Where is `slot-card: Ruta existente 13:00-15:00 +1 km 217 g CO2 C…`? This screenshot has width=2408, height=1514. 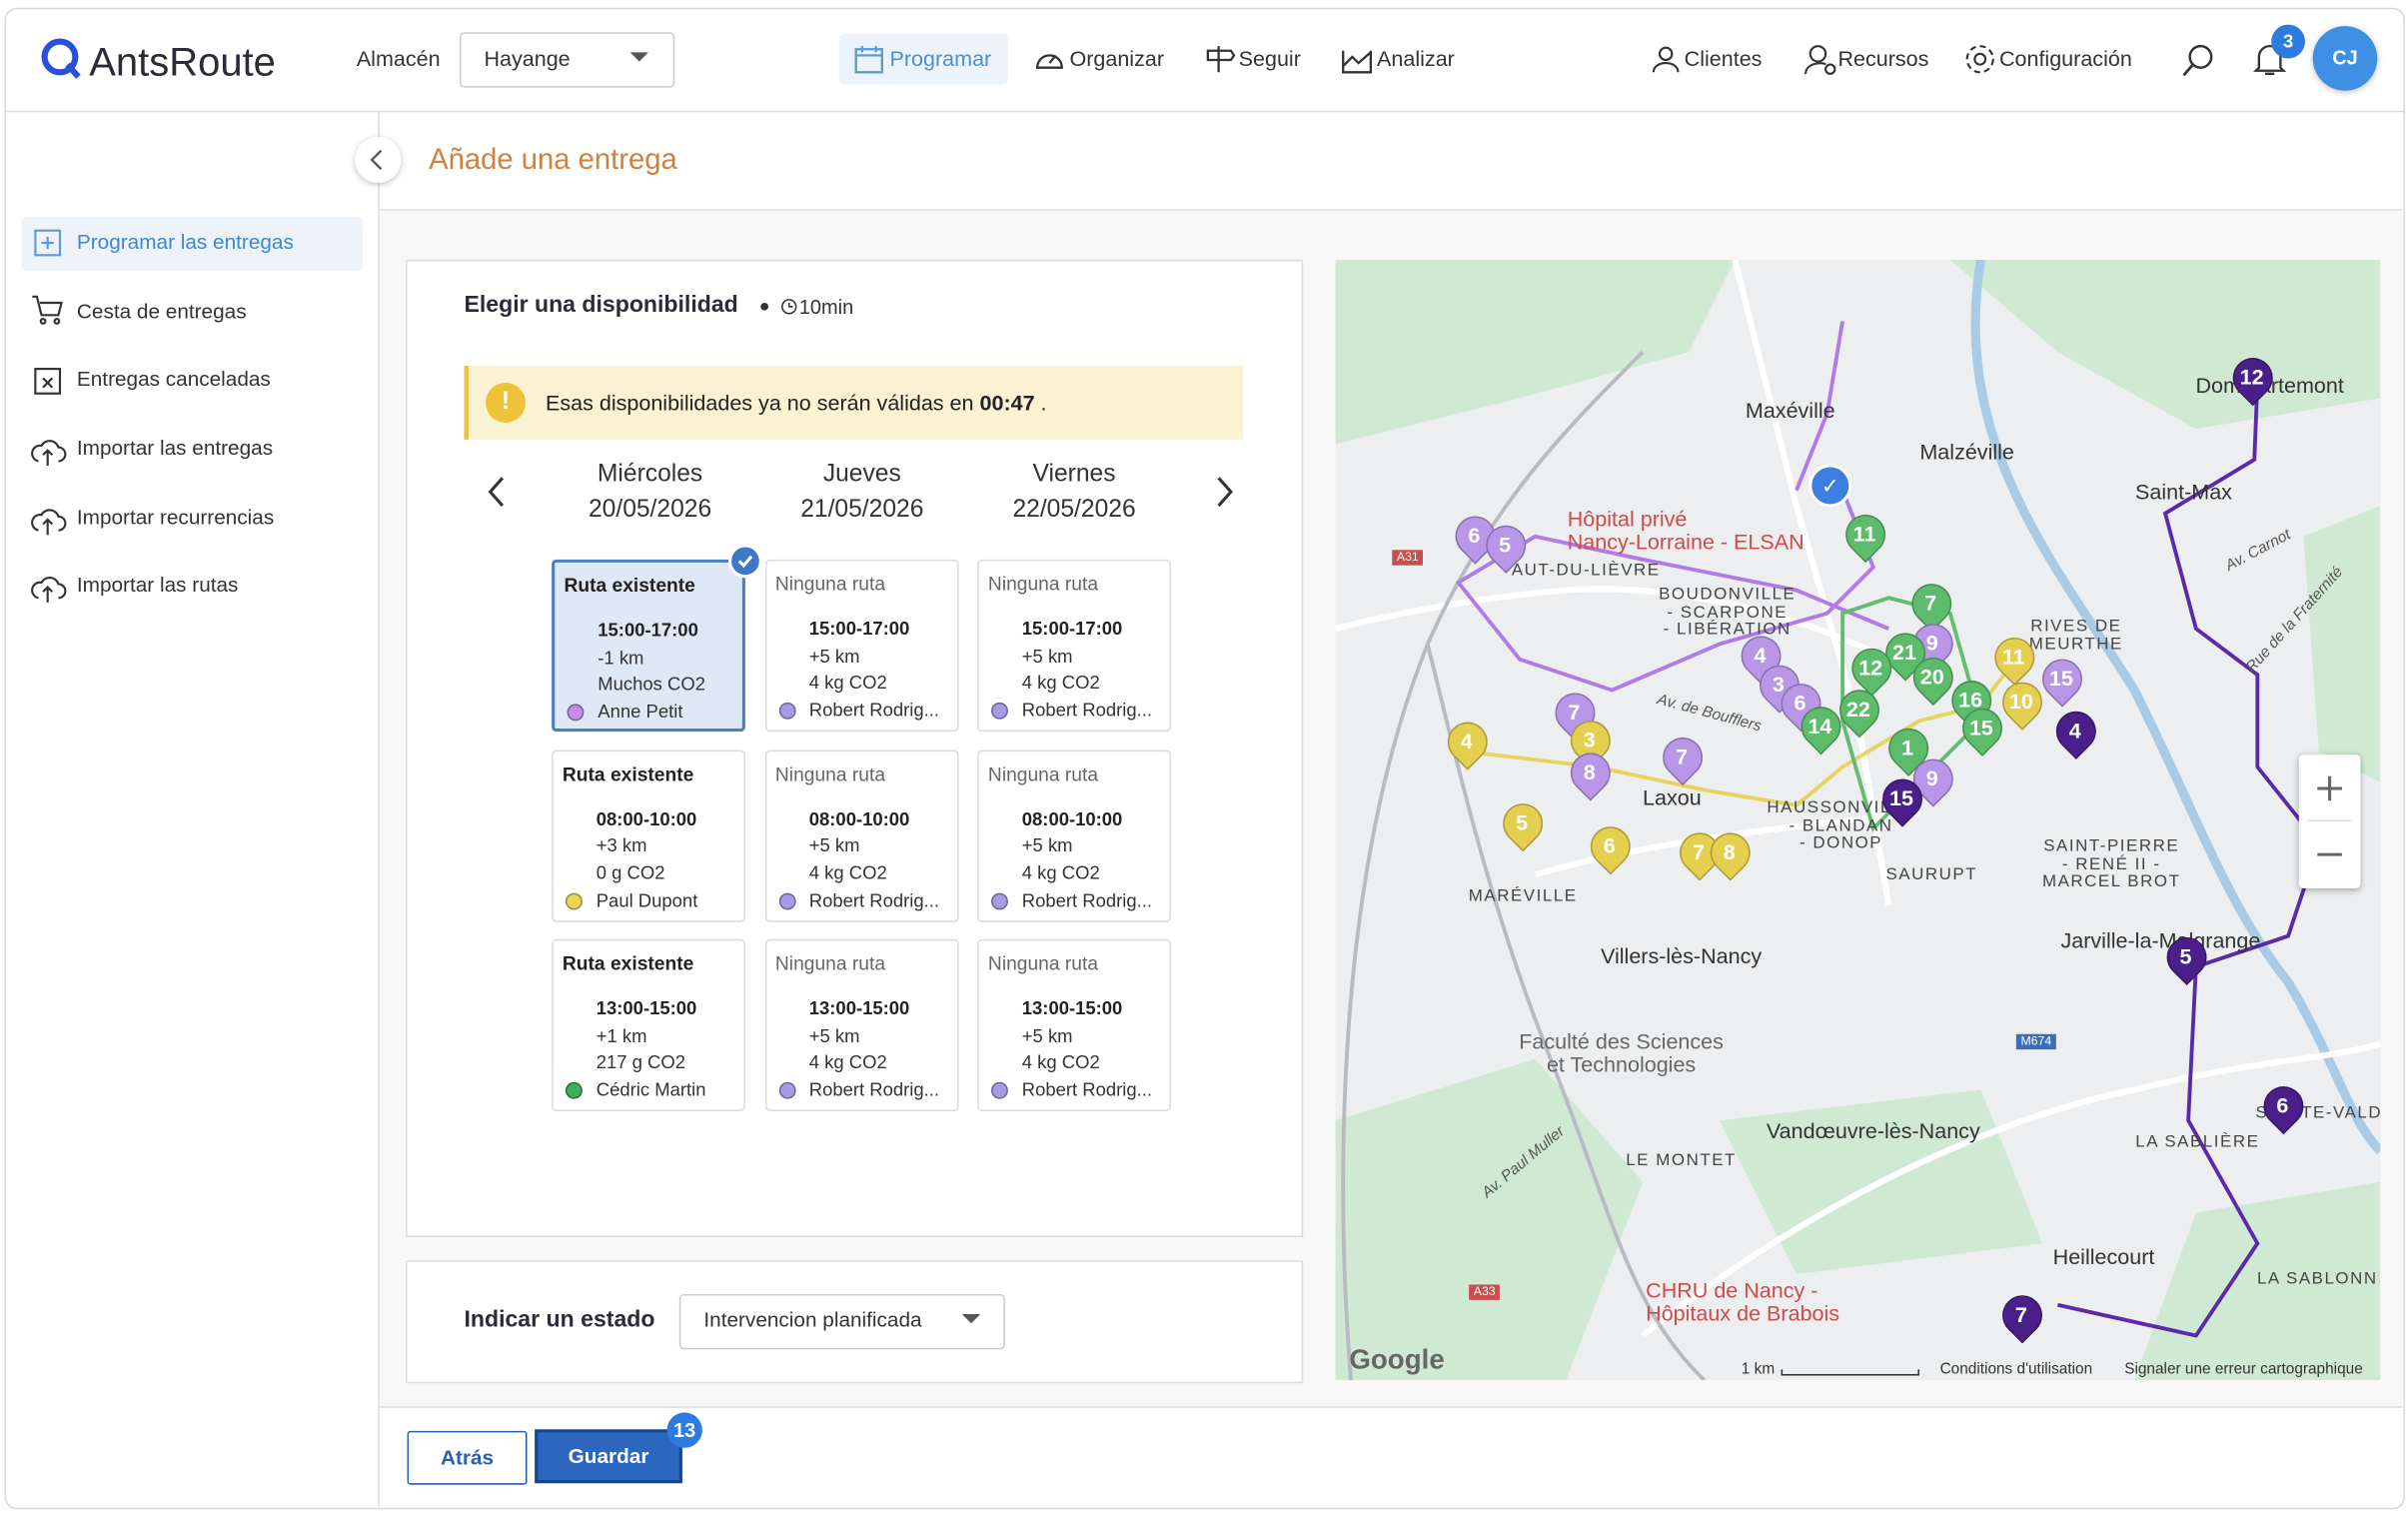 slot-card: Ruta existente 13:00-15:00 +1 km 217 g CO2 C… is located at coordinates (648, 1025).